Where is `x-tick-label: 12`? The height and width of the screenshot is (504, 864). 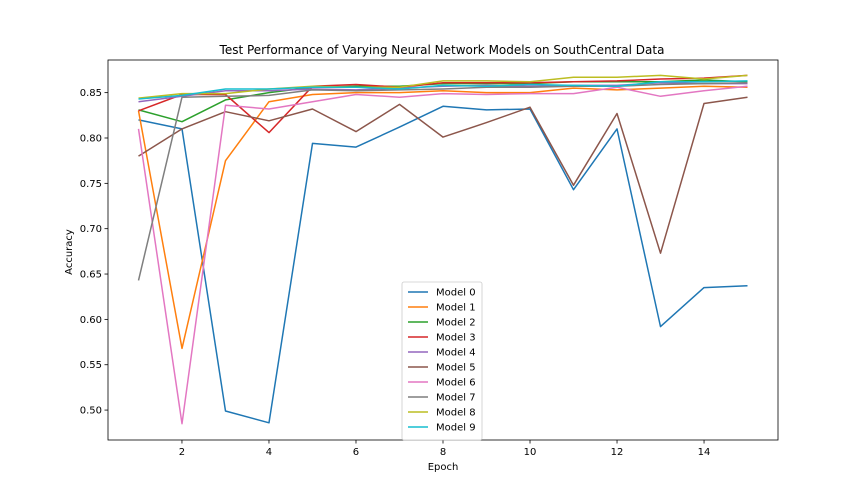
x-tick-label: 12 is located at coordinates (617, 452).